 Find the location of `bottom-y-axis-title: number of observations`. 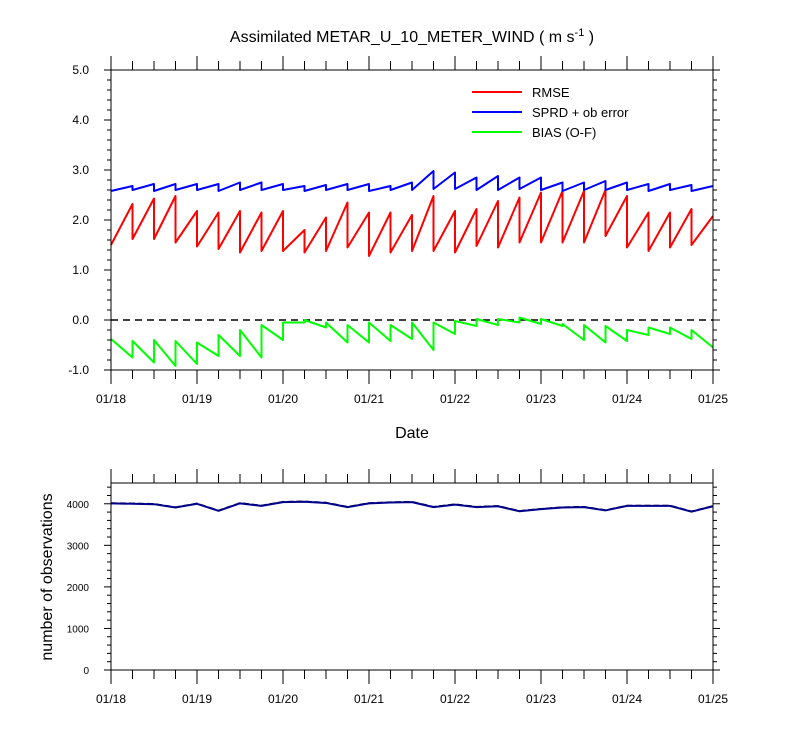

bottom-y-axis-title: number of observations is located at coordinates (47, 576).